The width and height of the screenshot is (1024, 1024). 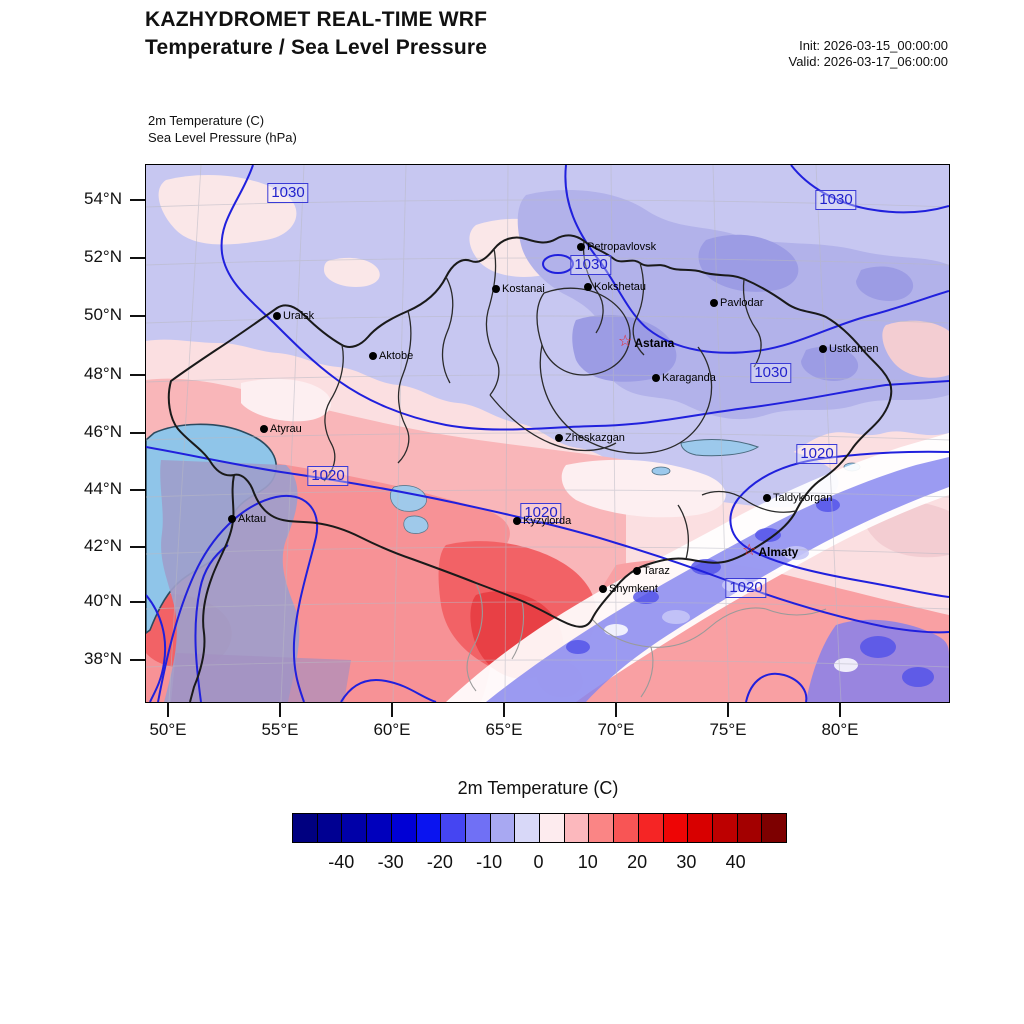 What do you see at coordinates (770, 551) in the screenshot?
I see `city-almaty: ☆ Almaty` at bounding box center [770, 551].